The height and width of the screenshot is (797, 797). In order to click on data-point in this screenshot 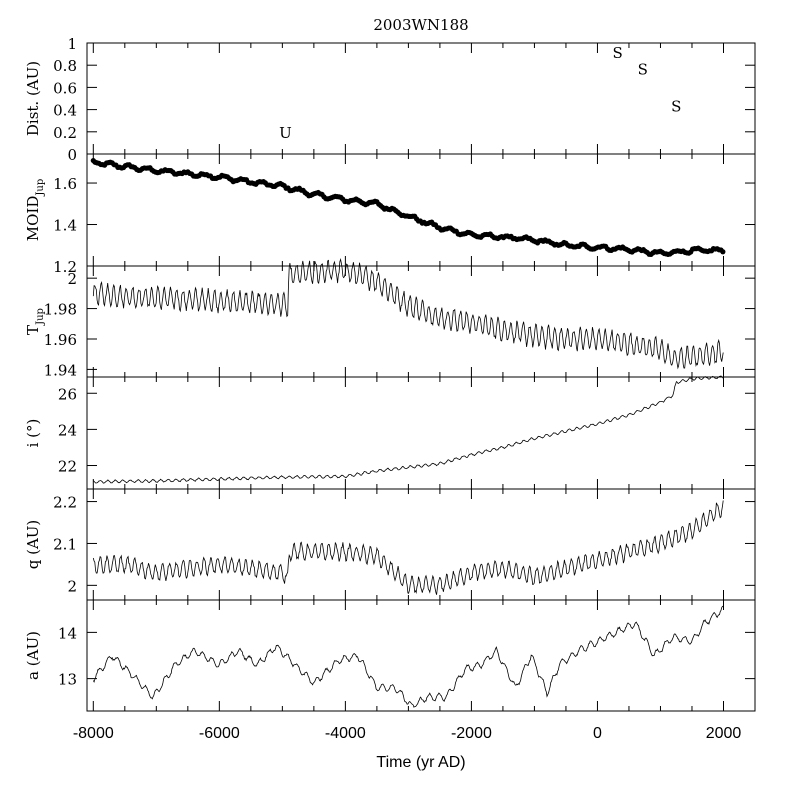, I will do `click(723, 252)`.